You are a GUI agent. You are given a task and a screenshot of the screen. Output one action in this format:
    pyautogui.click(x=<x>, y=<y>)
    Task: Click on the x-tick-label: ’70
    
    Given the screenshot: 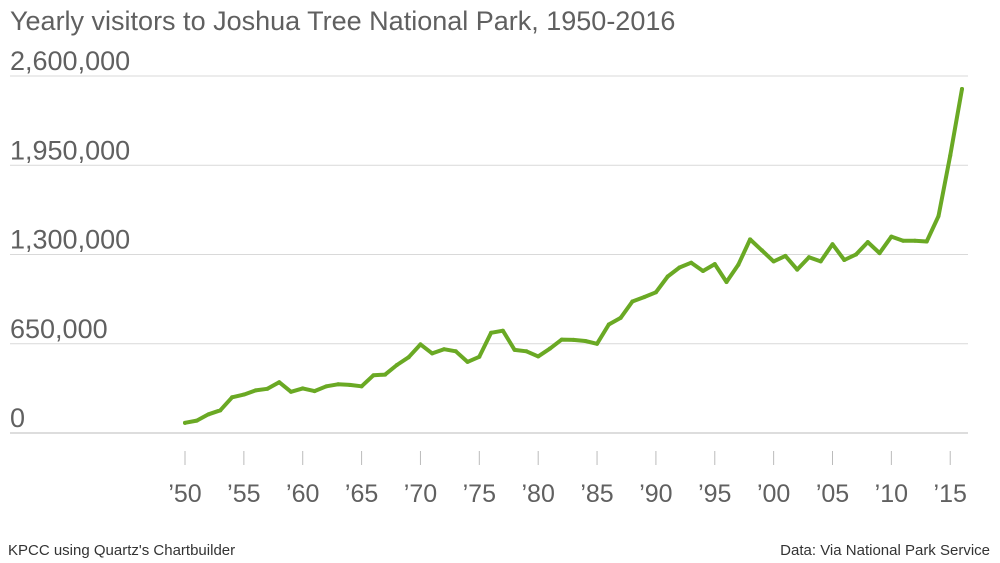 What is the action you would take?
    pyautogui.click(x=420, y=494)
    